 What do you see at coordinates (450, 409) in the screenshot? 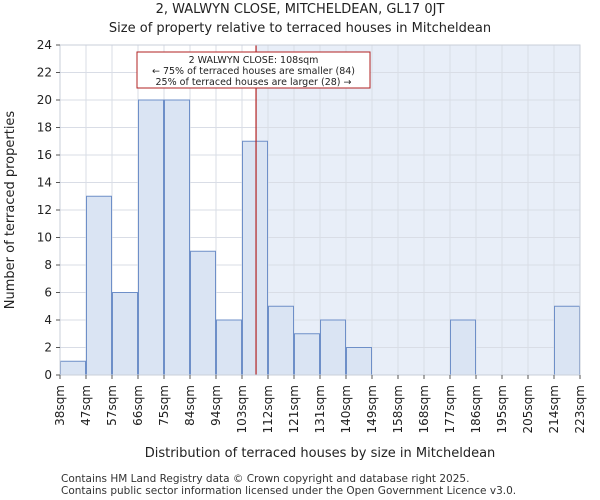
I see `x-tick-label: 177sqm` at bounding box center [450, 409].